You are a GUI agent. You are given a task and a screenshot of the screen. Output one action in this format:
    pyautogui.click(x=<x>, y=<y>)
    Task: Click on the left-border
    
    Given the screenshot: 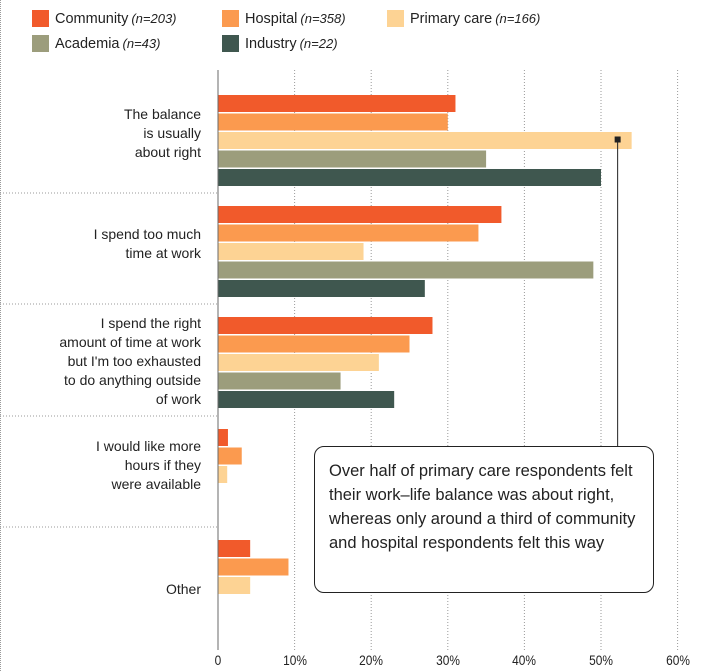 What is the action you would take?
    pyautogui.click(x=0, y=335)
    